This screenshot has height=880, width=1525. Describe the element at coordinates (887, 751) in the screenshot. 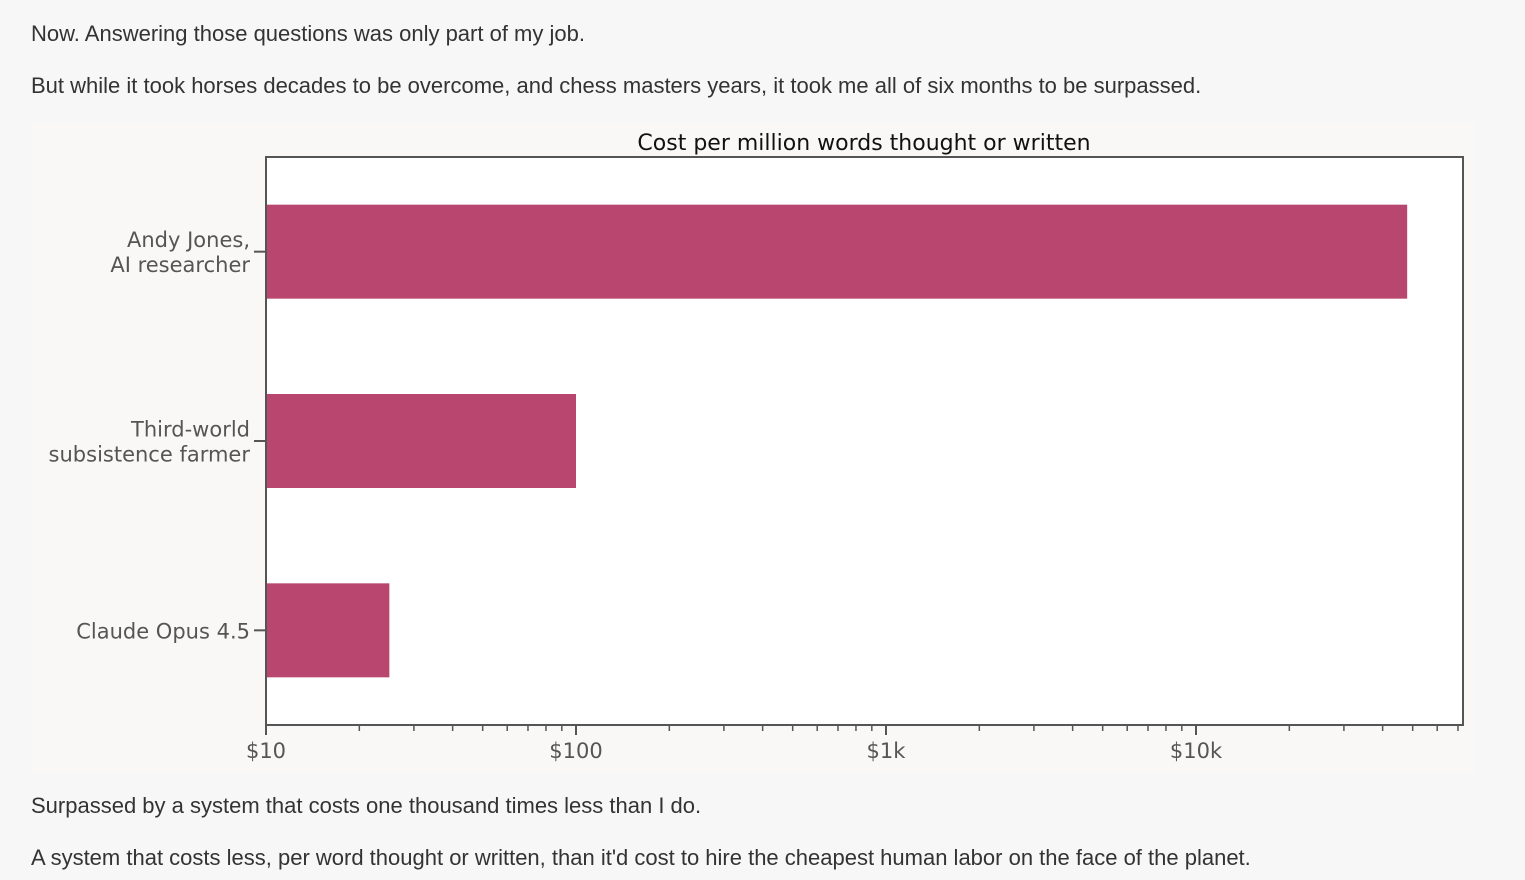

I see `x-tick-label-2: $1k` at that location.